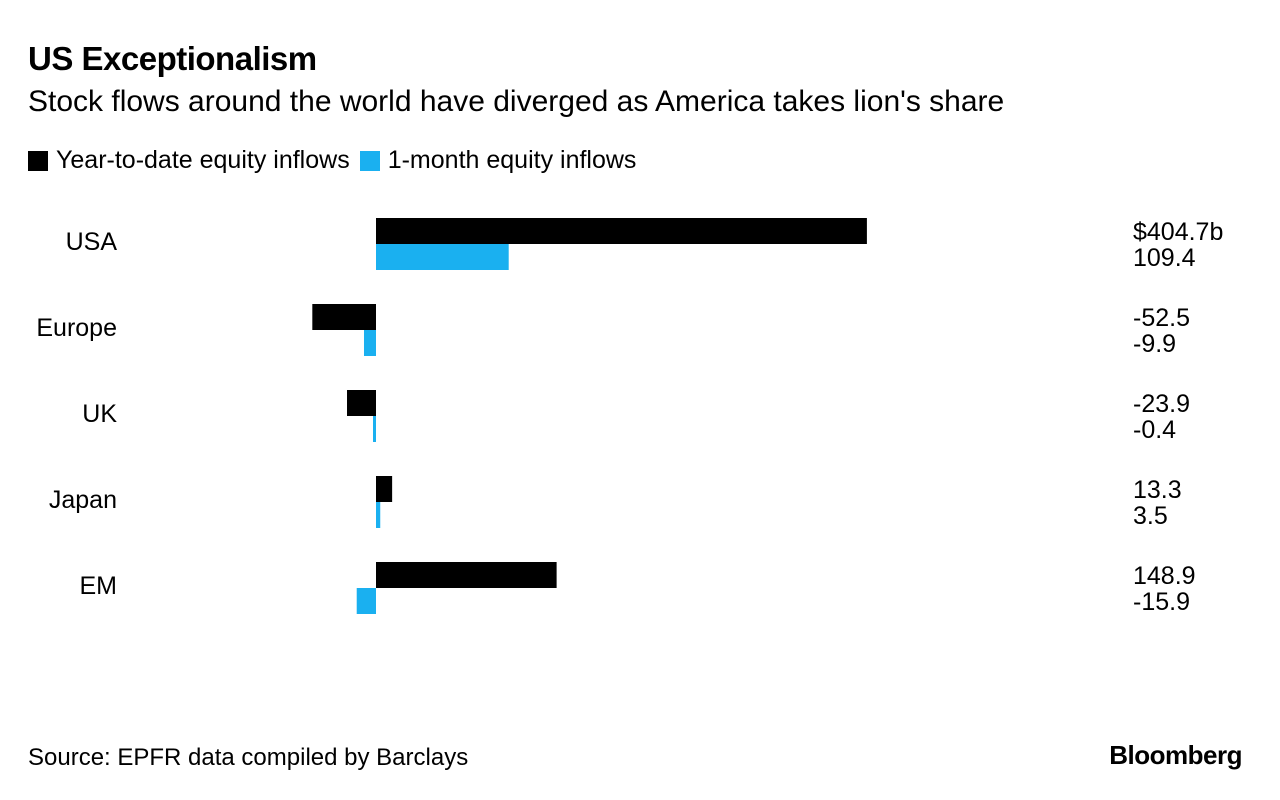 This screenshot has height=800, width=1280. Describe the element at coordinates (369, 343) in the screenshot. I see `bar-europe-1m` at that location.